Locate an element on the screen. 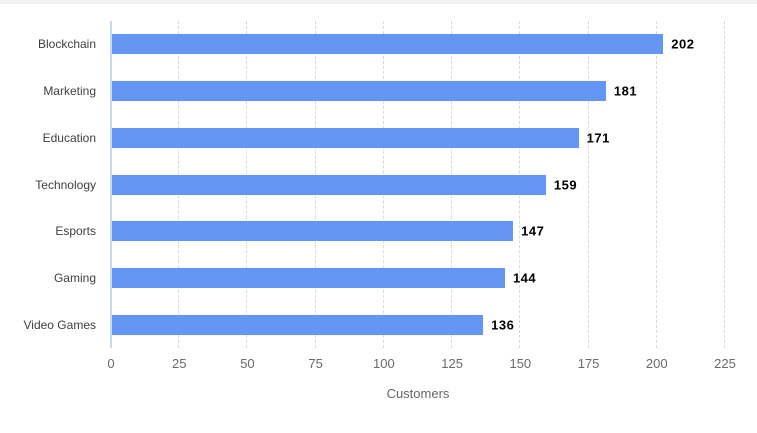 The image size is (757, 433). category-label: Technology is located at coordinates (65, 184).